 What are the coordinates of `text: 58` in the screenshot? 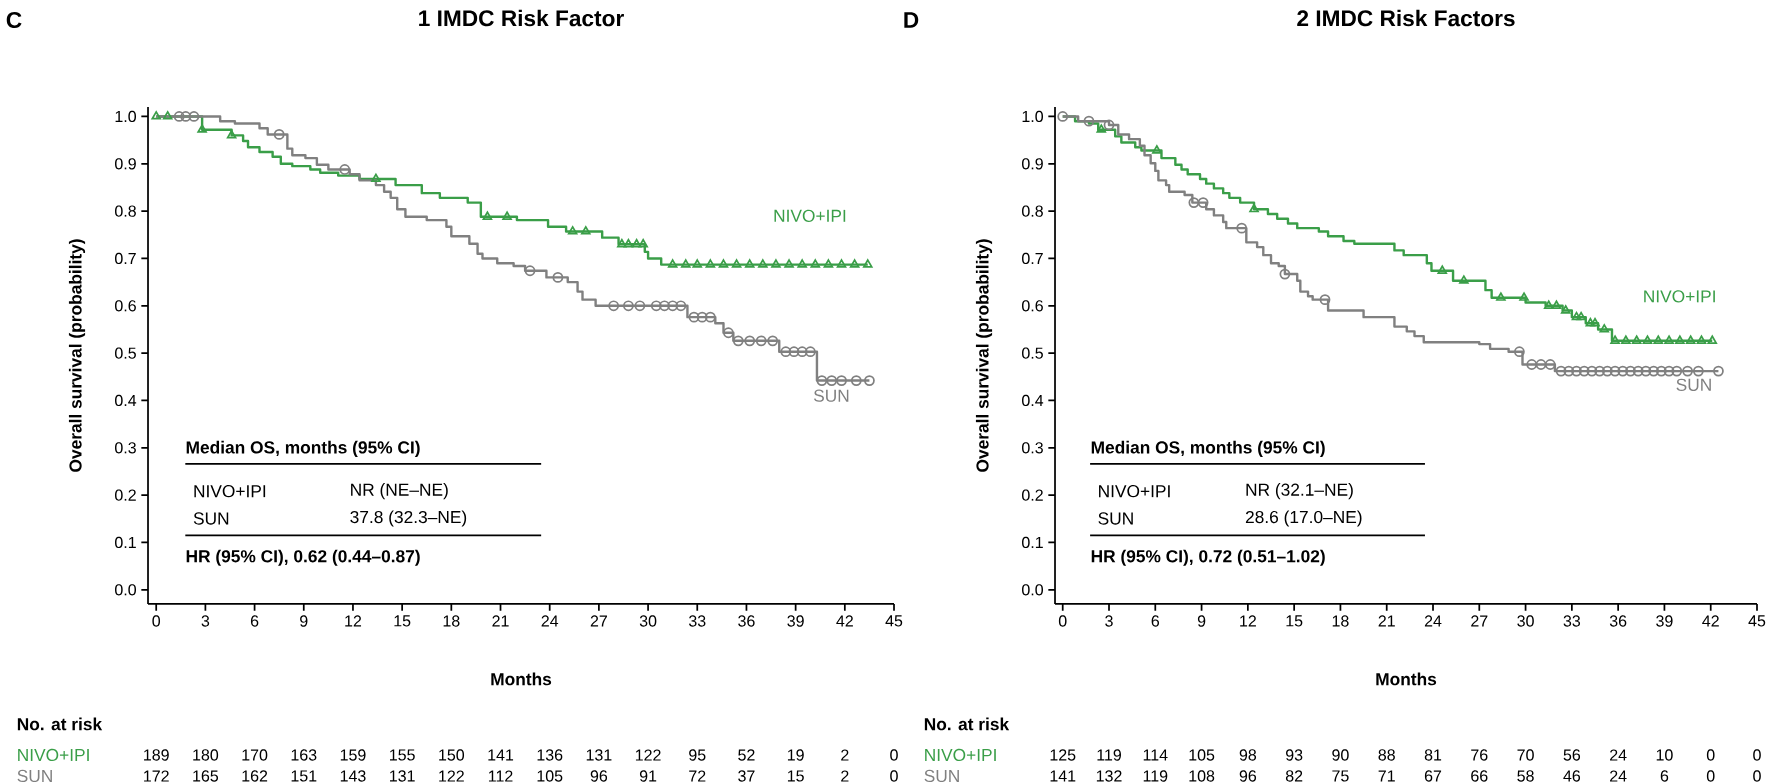 It's located at (1525, 776).